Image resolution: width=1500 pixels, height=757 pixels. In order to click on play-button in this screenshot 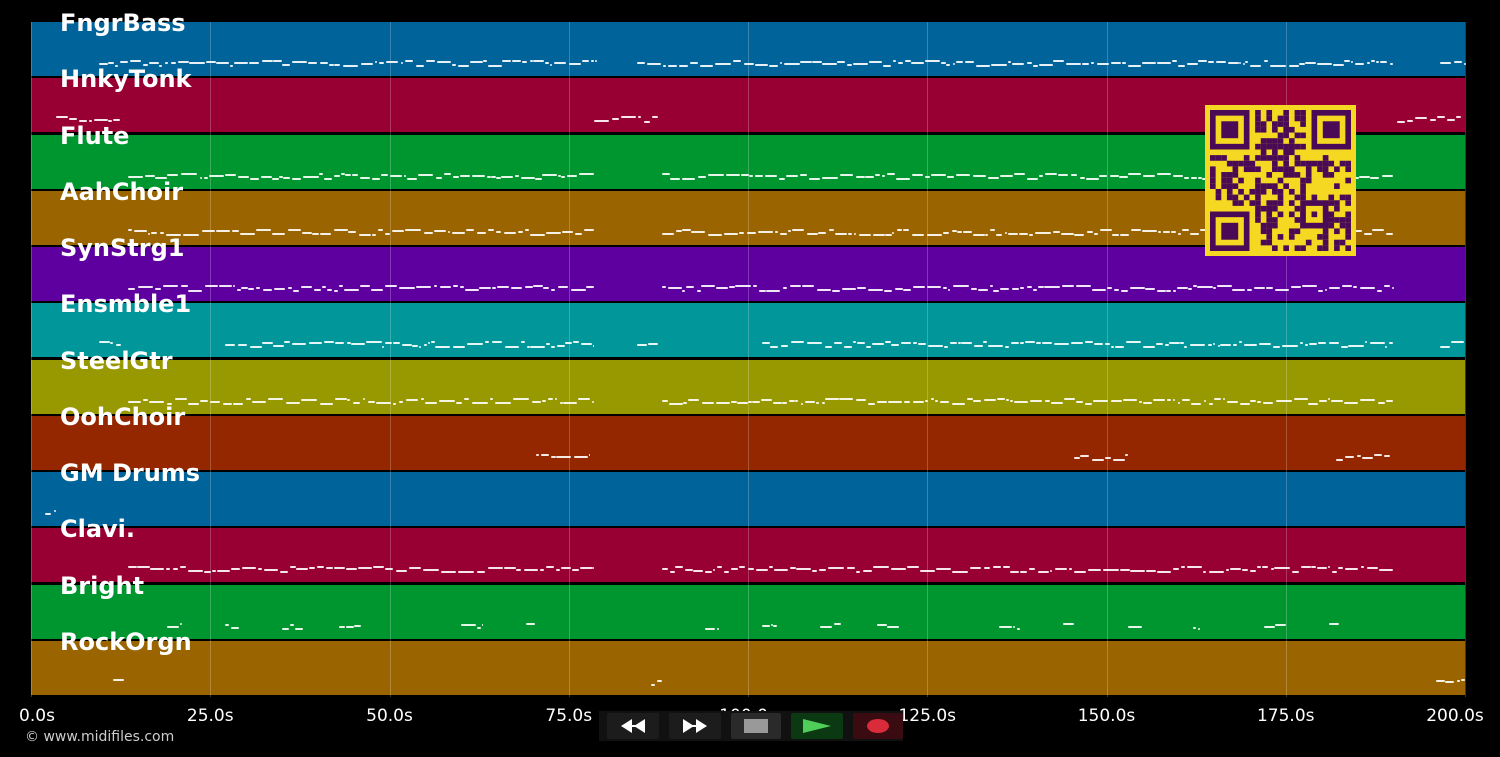, I will do `click(817, 726)`.